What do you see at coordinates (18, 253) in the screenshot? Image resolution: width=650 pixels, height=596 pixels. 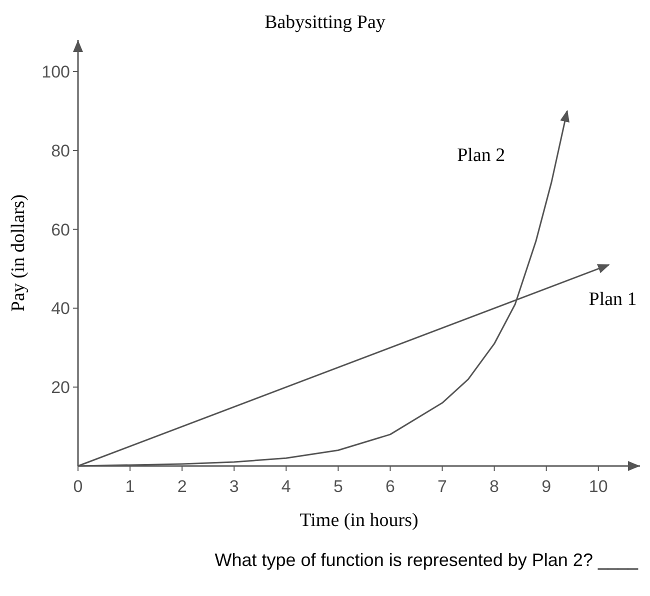 I see `y-axis-title: Pay (in dollars)` at bounding box center [18, 253].